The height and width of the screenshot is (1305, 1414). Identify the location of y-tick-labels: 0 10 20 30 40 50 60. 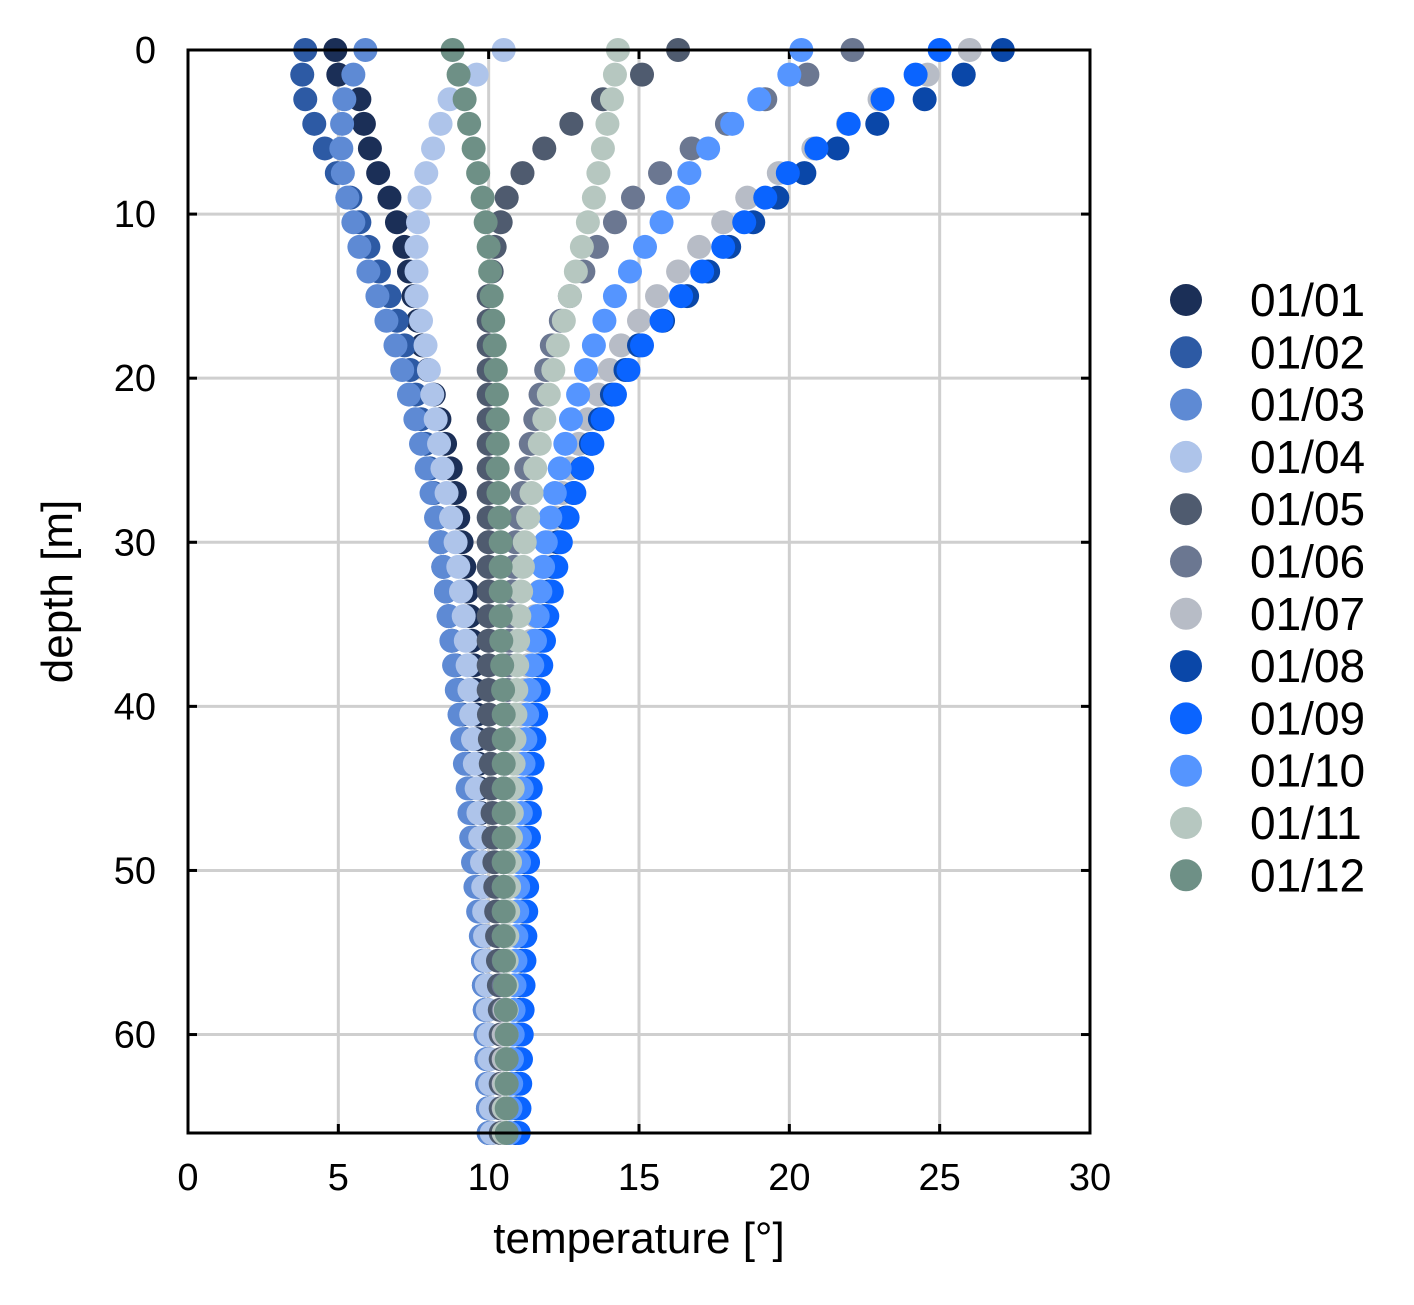
(135, 543).